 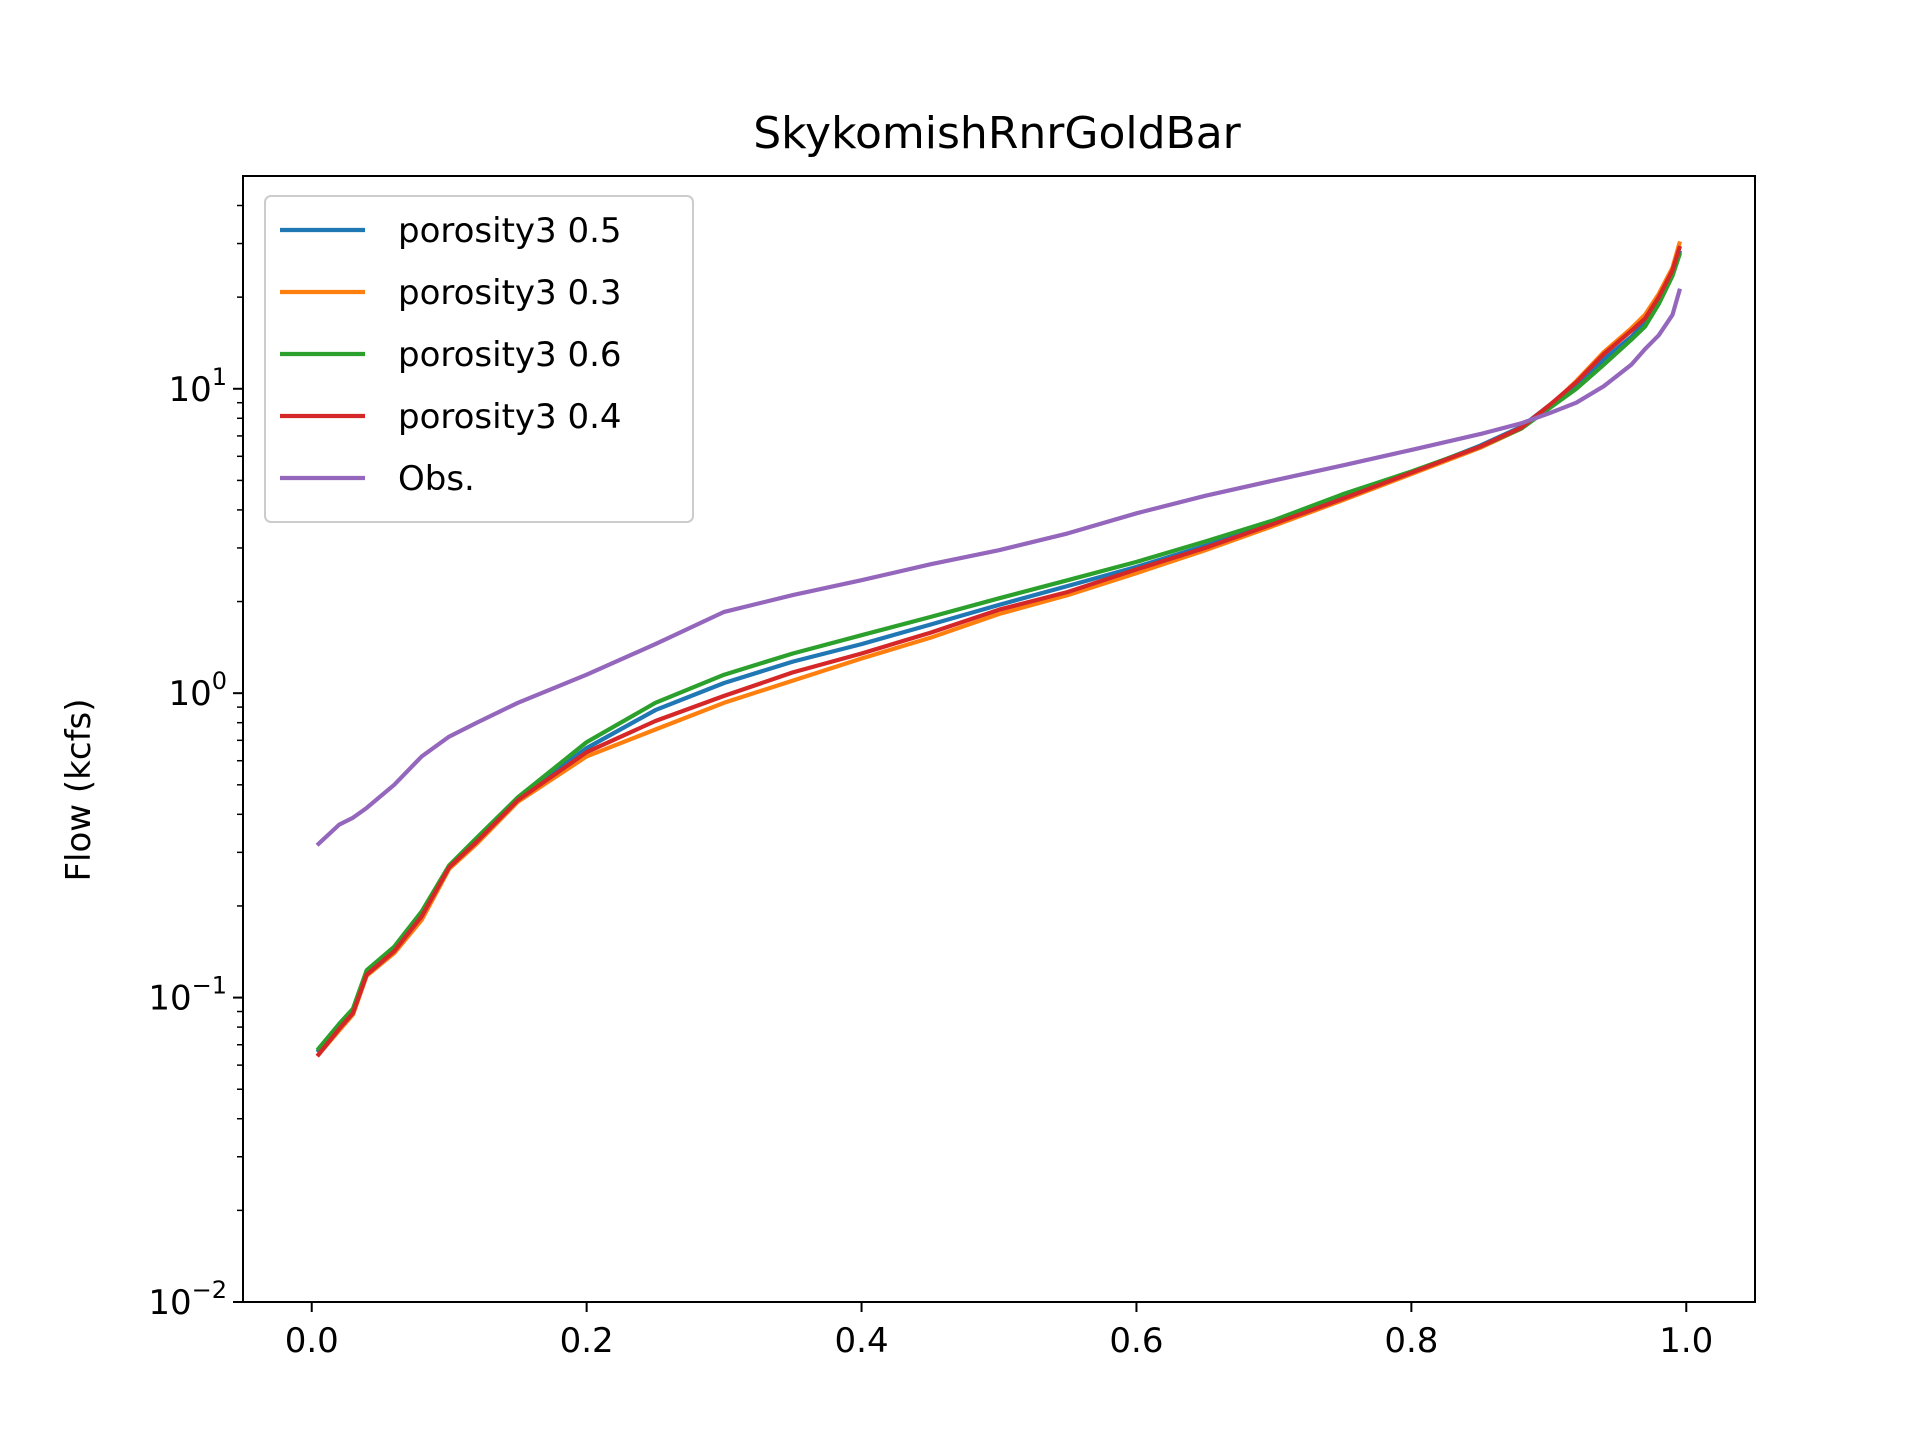 I want to click on y-tick-label: 10⁻¹, so click(x=187, y=995).